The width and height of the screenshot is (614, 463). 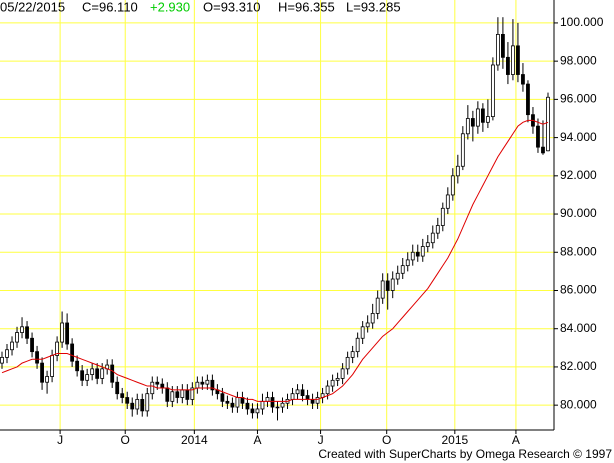 What do you see at coordinates (170, 7) in the screenshot?
I see `header-change: +2.930` at bounding box center [170, 7].